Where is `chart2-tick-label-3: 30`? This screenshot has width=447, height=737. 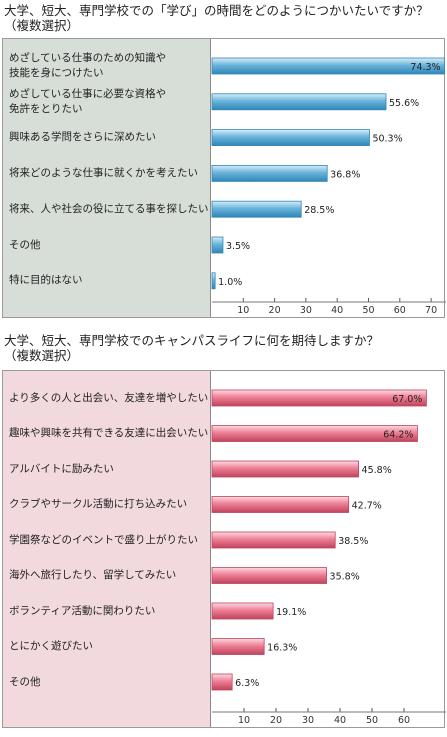
chart2-tick-label-3: 30 is located at coordinates (308, 720).